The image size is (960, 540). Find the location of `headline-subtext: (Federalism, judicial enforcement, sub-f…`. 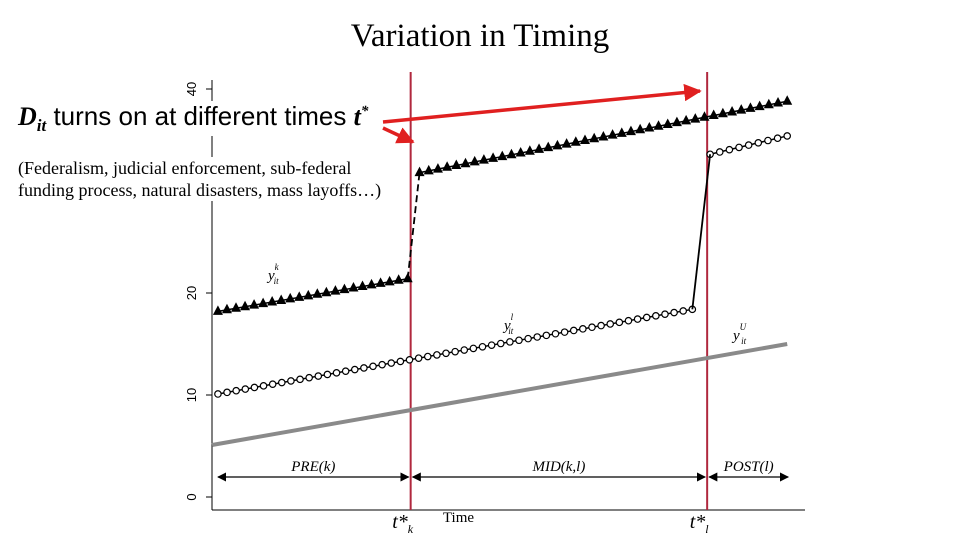

headline-subtext: (Federalism, judicial enforcement, sub-f… is located at coordinates (208, 179).